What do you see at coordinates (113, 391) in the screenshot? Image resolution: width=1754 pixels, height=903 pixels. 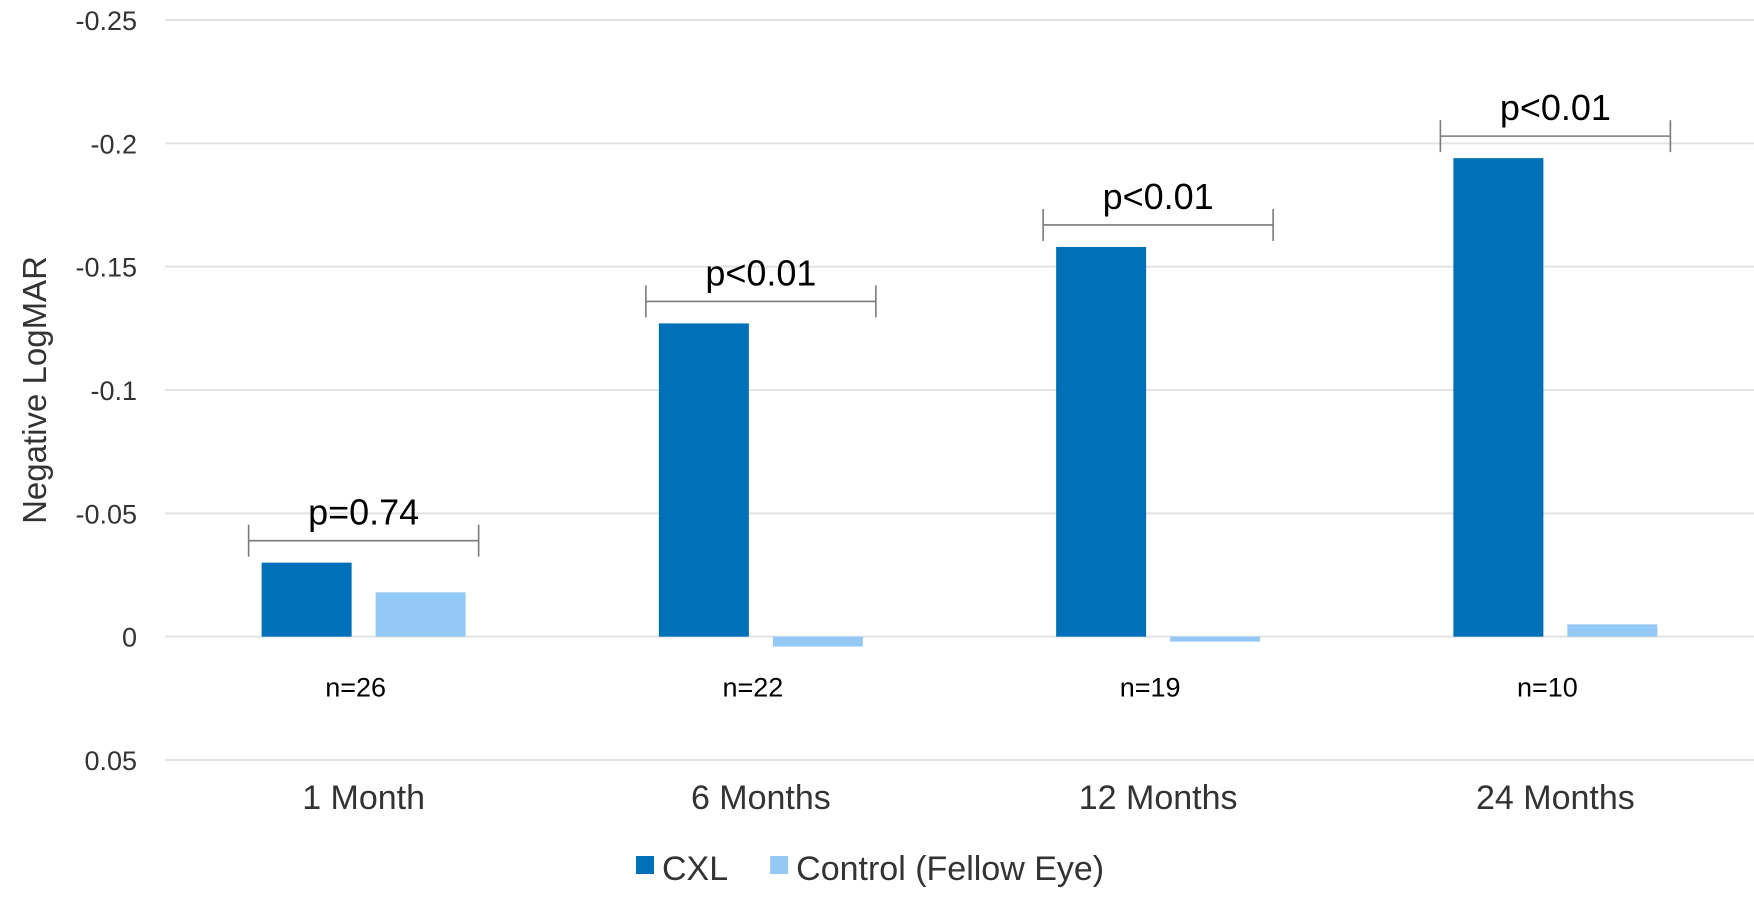 I see `y-tick-label: -0.1` at bounding box center [113, 391].